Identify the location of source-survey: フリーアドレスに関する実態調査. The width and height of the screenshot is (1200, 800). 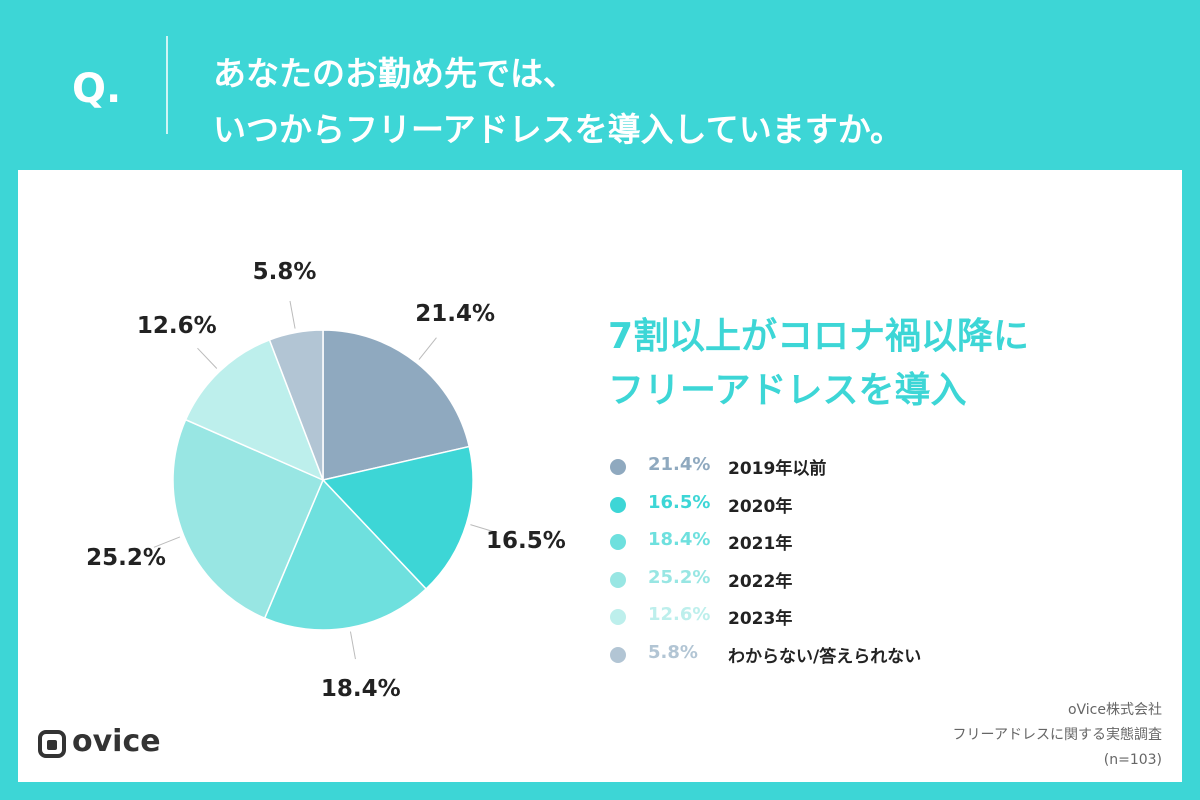
(1057, 735).